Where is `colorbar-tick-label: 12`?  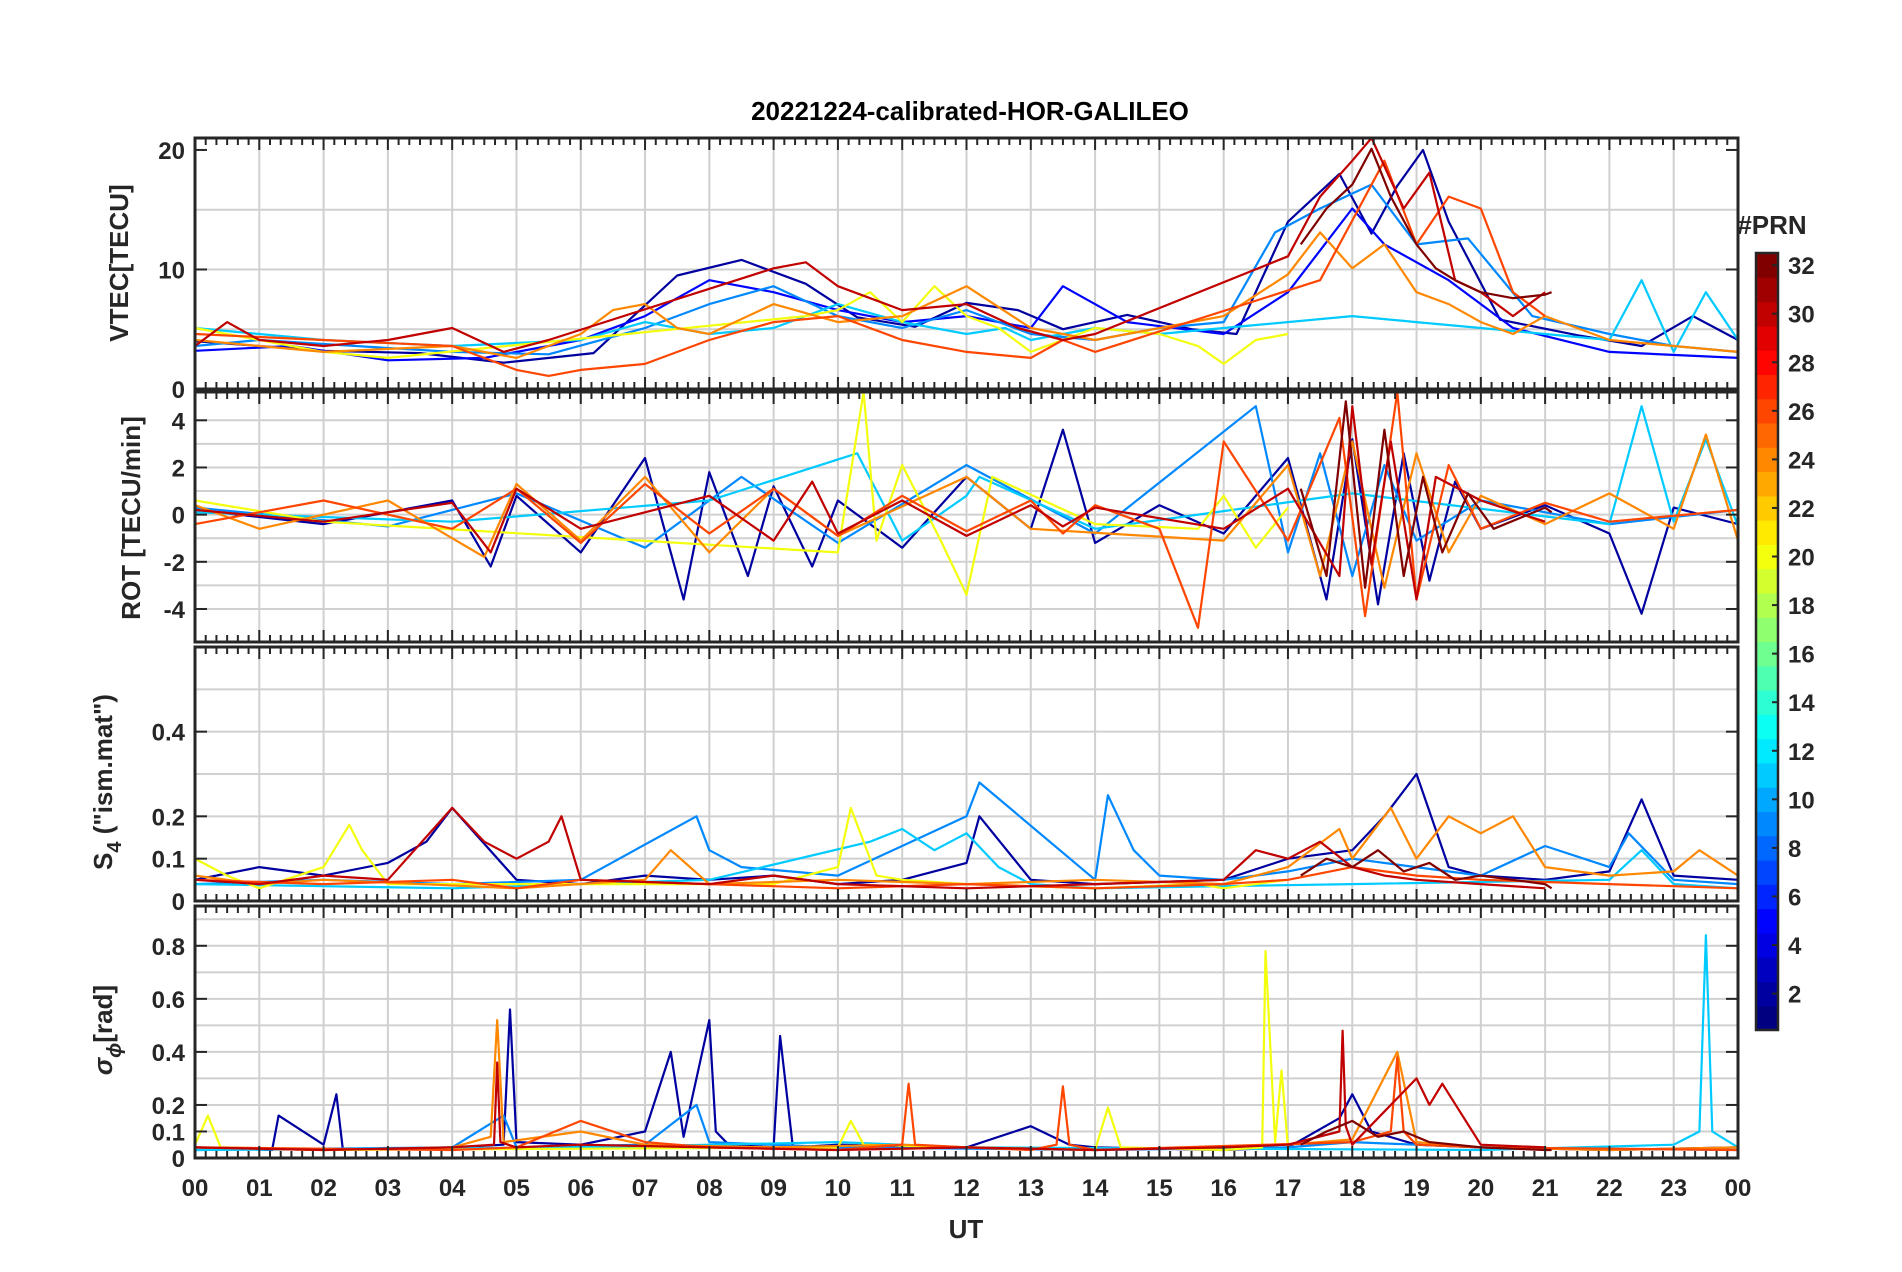
colorbar-tick-label: 12 is located at coordinates (1801, 752).